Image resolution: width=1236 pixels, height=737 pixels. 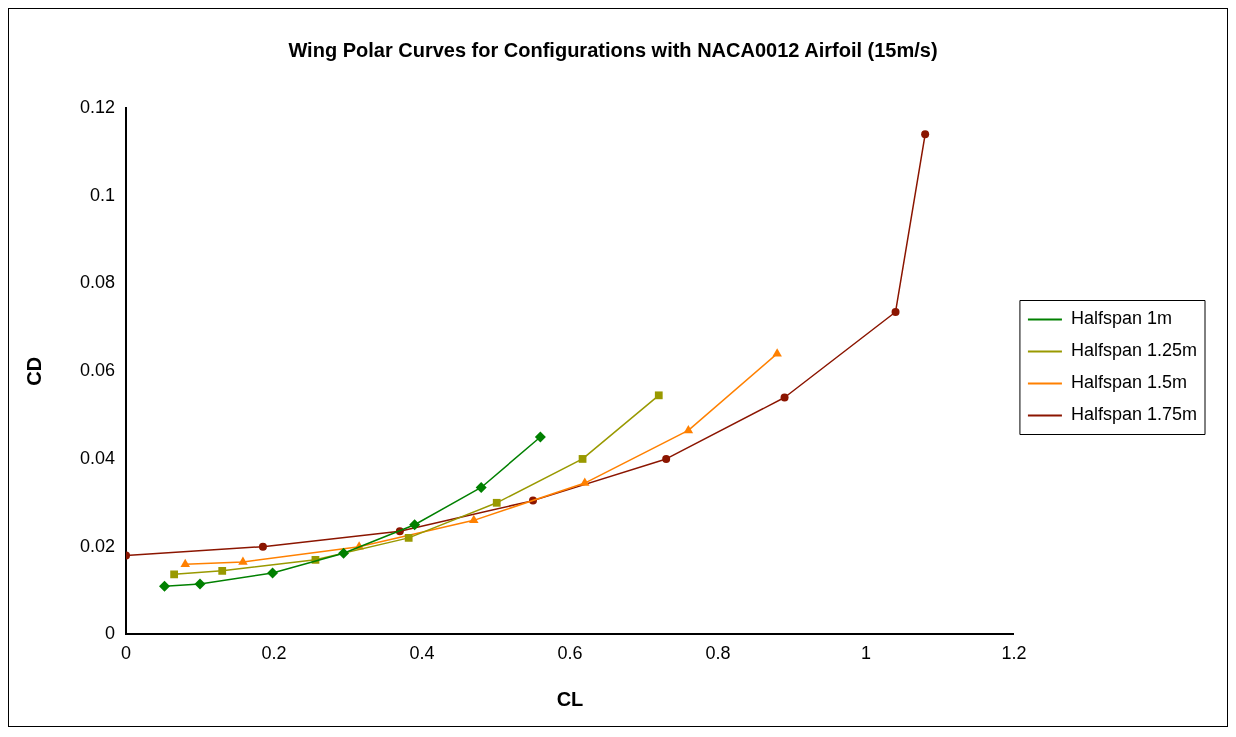 I want to click on x-tick-label: 1, so click(x=865, y=653).